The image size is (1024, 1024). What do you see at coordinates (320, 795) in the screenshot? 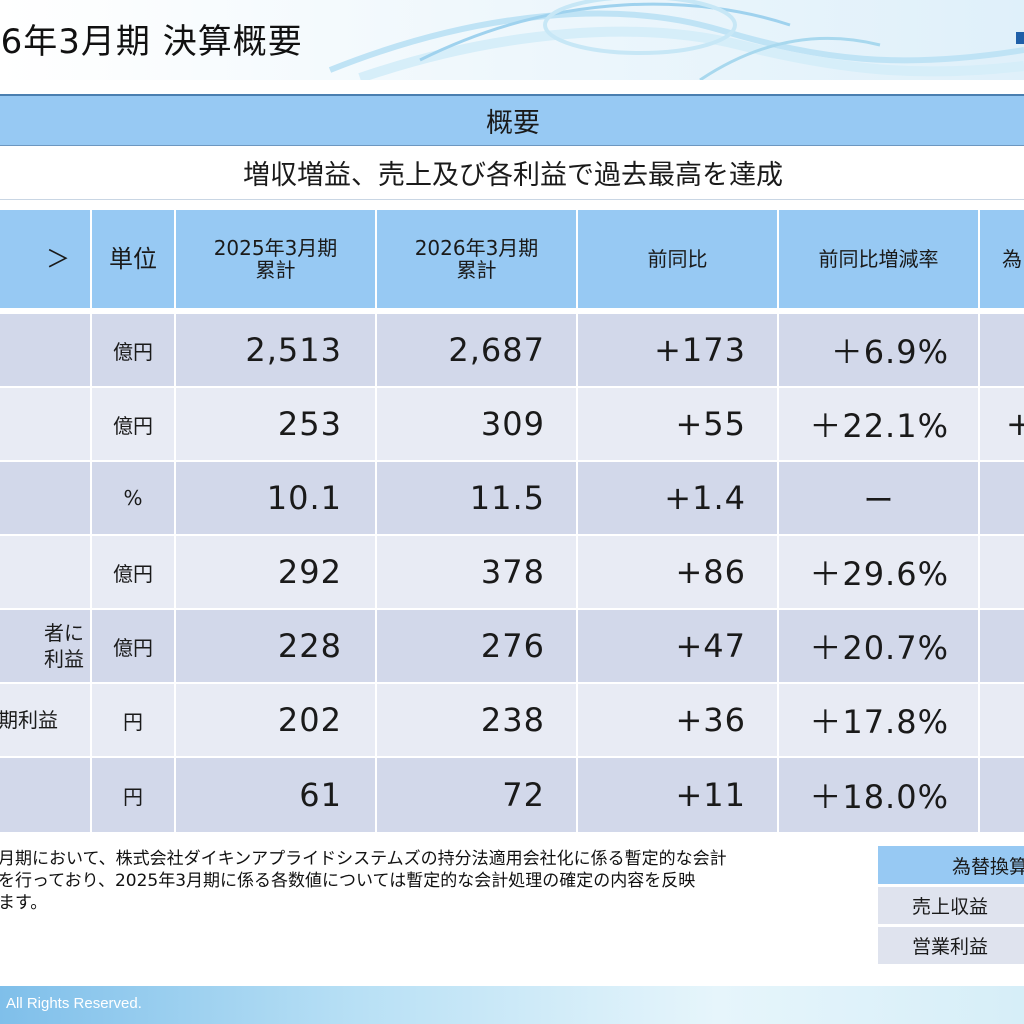
I see `row-fy2025: 61` at bounding box center [320, 795].